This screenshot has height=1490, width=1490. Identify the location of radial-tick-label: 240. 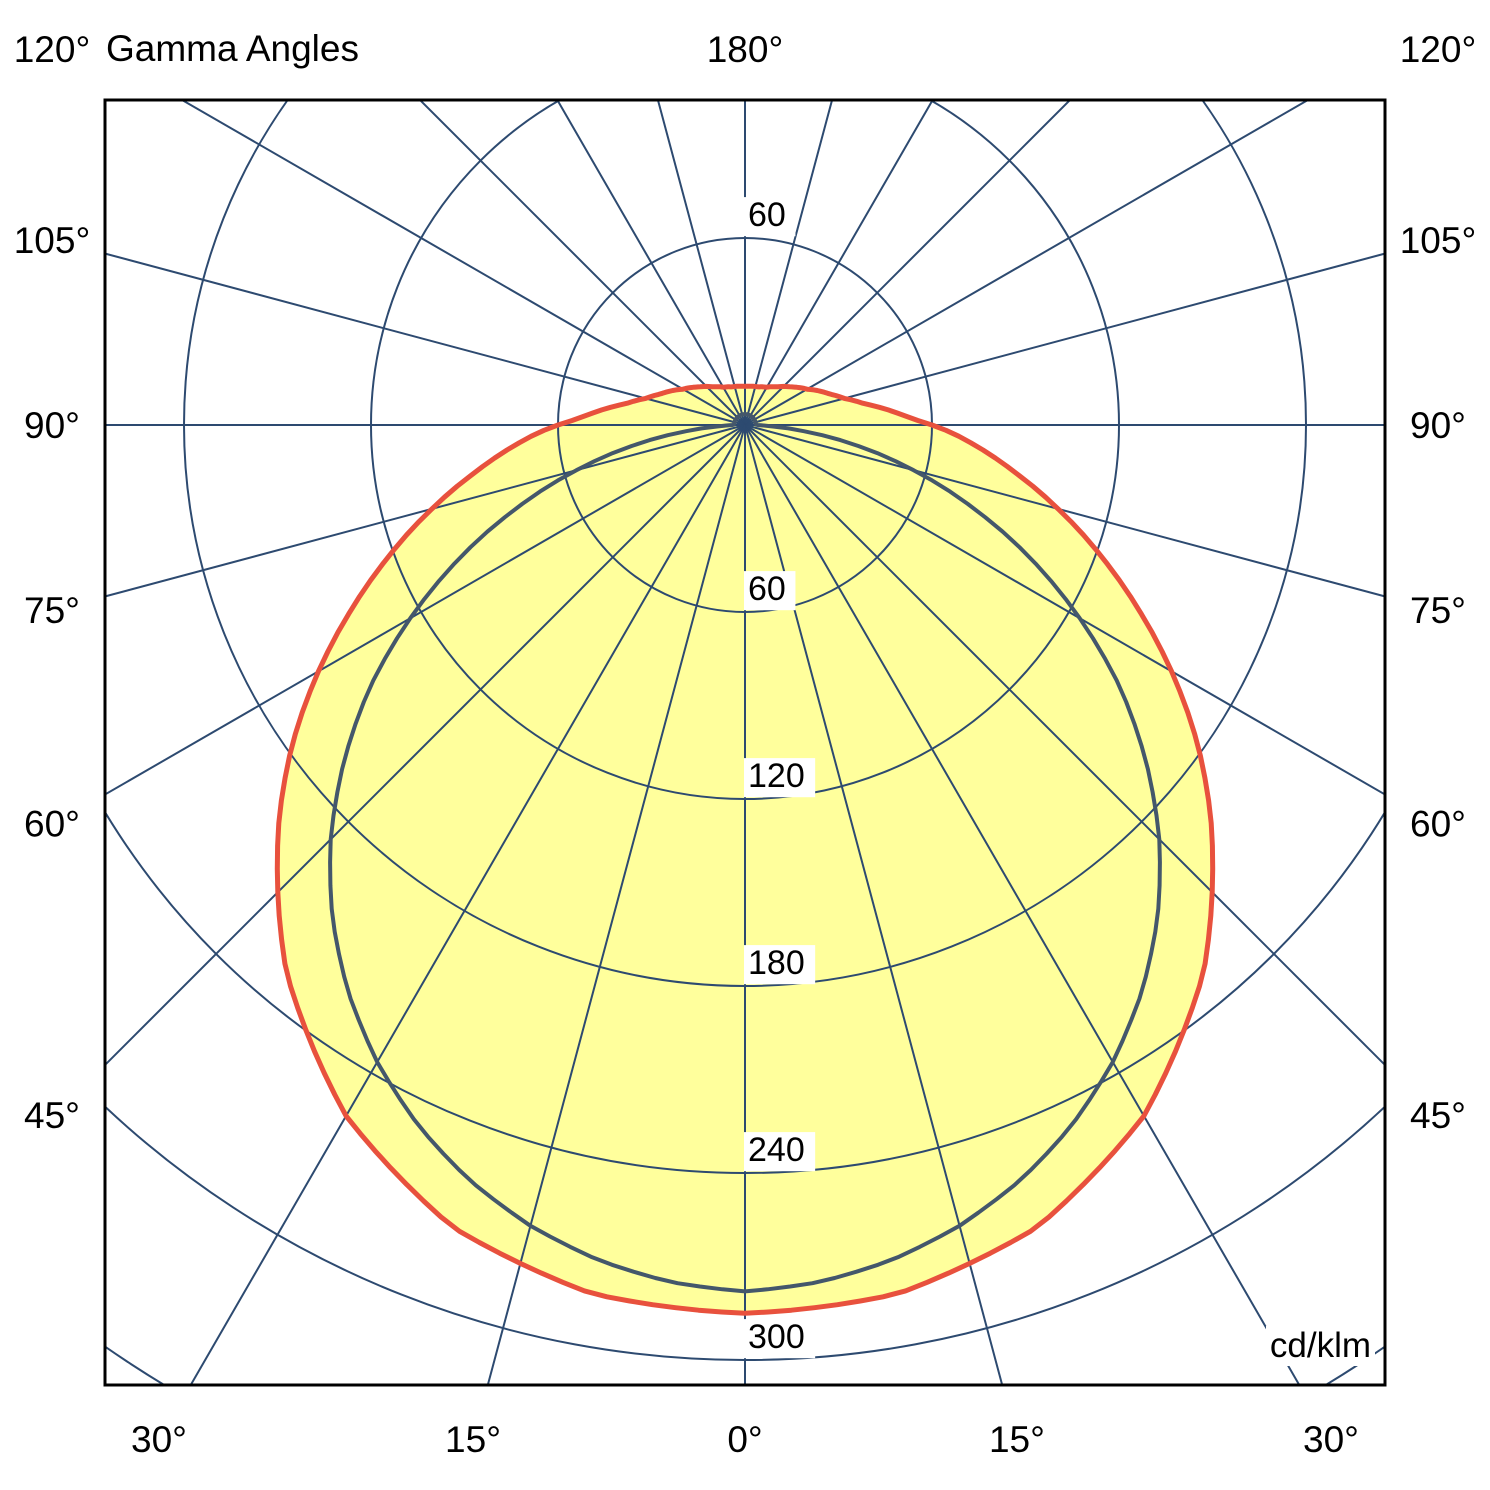
(776, 1150).